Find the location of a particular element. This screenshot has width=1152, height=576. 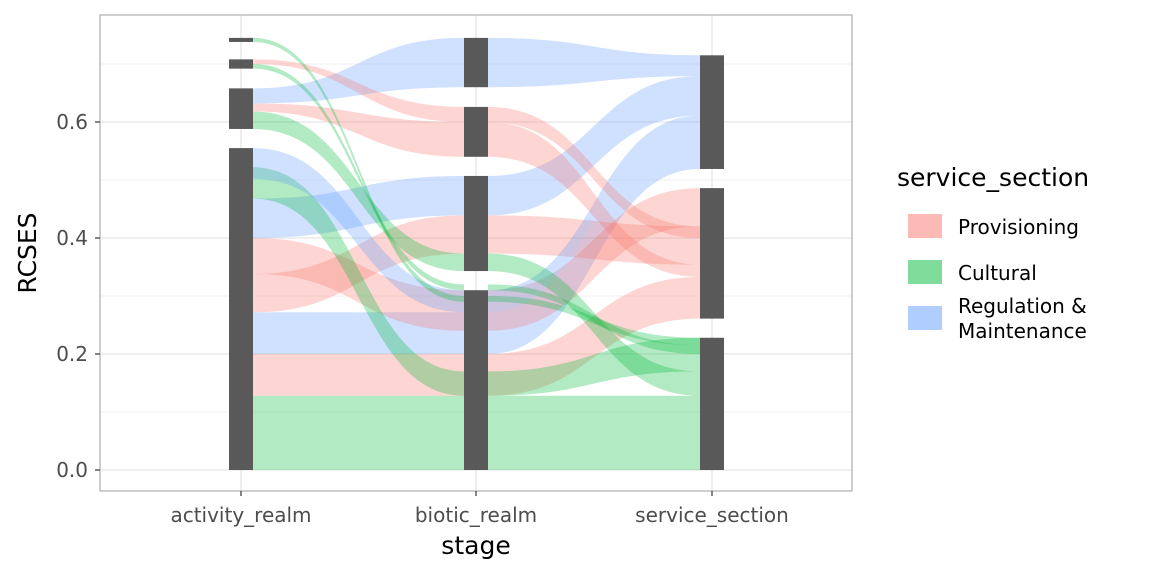

y-axis-title: RCSES is located at coordinates (27, 252).